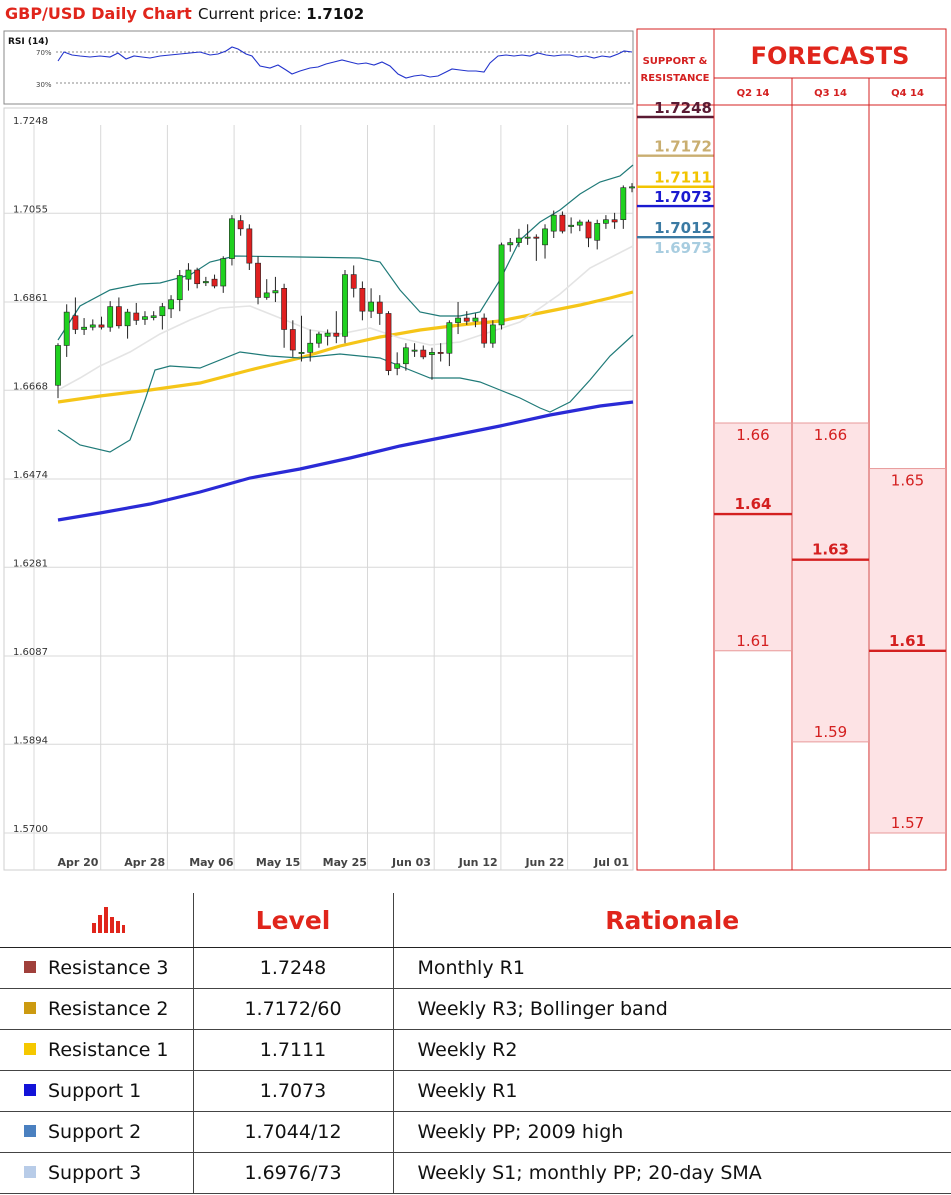 The image size is (951, 1195). What do you see at coordinates (30, 386) in the screenshot?
I see `y-tick-label: 1.6668` at bounding box center [30, 386].